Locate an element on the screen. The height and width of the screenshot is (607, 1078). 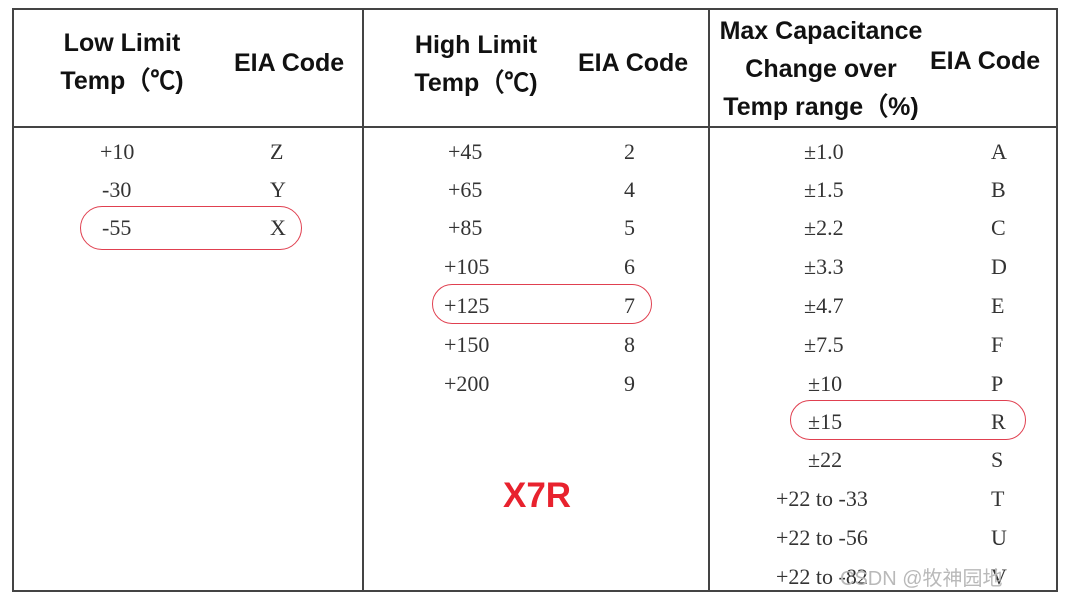
highlight-circle-capacitance-change is located at coordinates (908, 420).